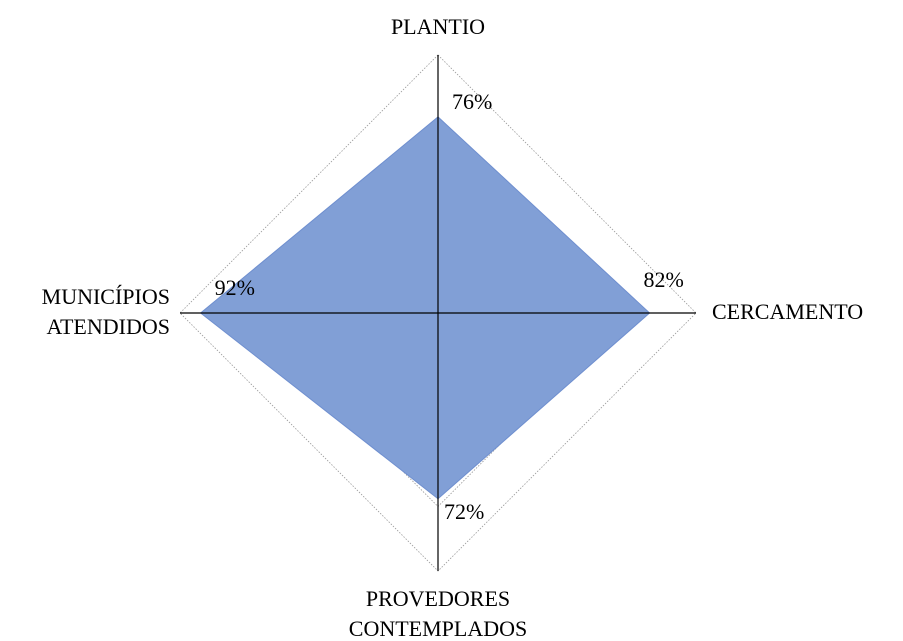 Image resolution: width=903 pixels, height=641 pixels. Describe the element at coordinates (438, 613) in the screenshot. I see `category-label: PROVEDORES CONTEMPLADOS` at that location.